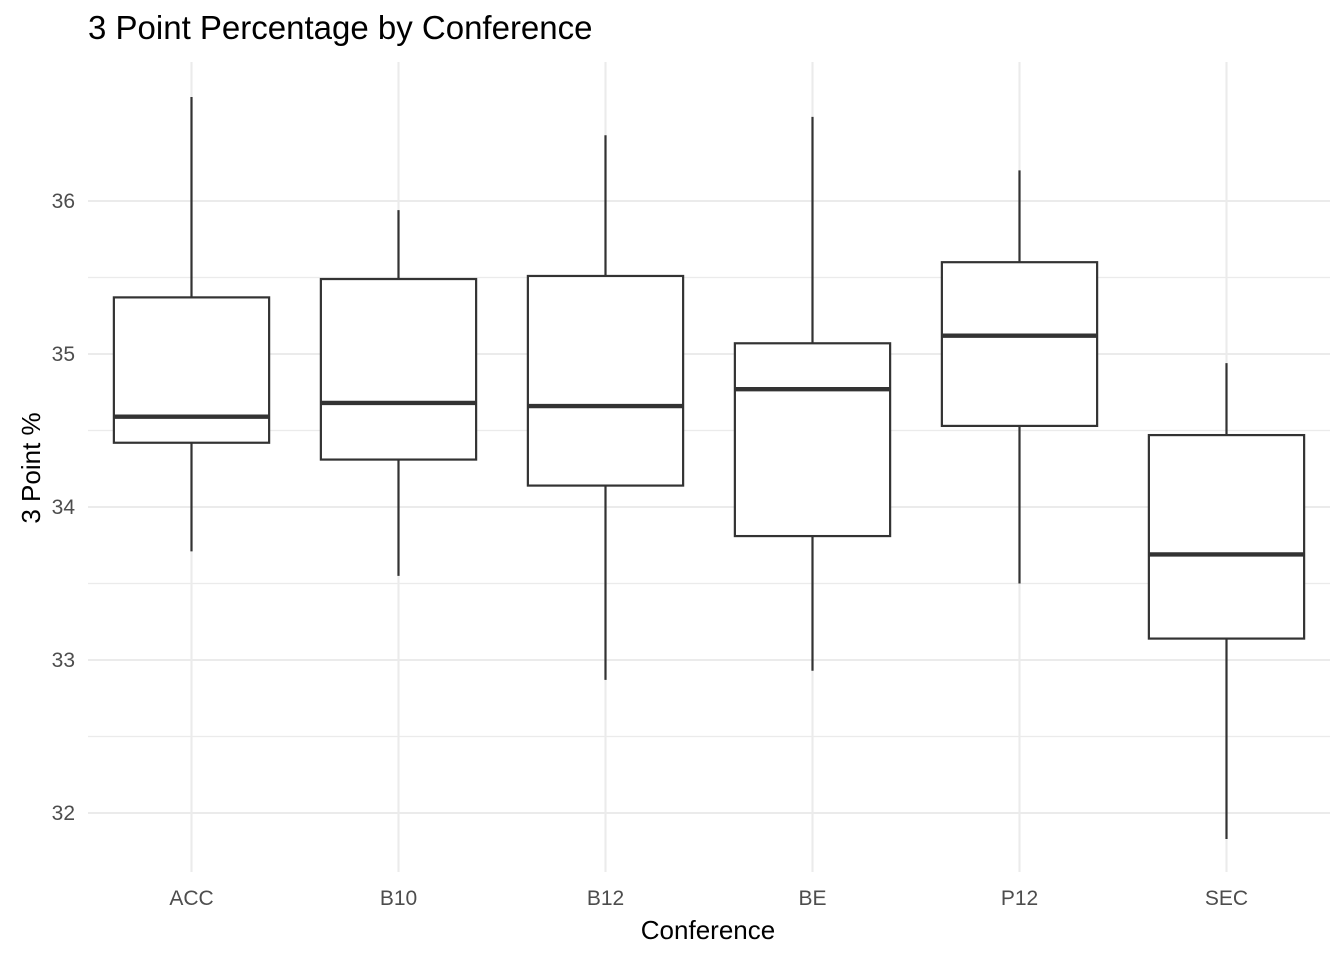 The height and width of the screenshot is (960, 1344). I want to click on x-tick-label: P12, so click(1019, 898).